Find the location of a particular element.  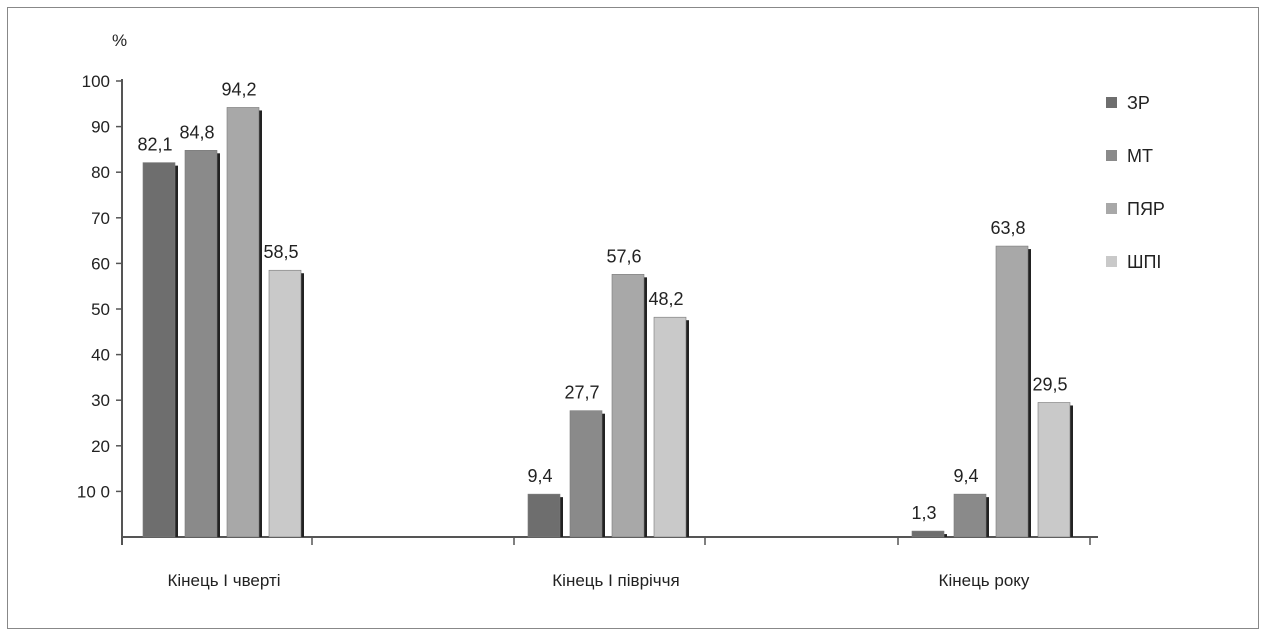

y-tick-label: 40 is located at coordinates (100, 355).